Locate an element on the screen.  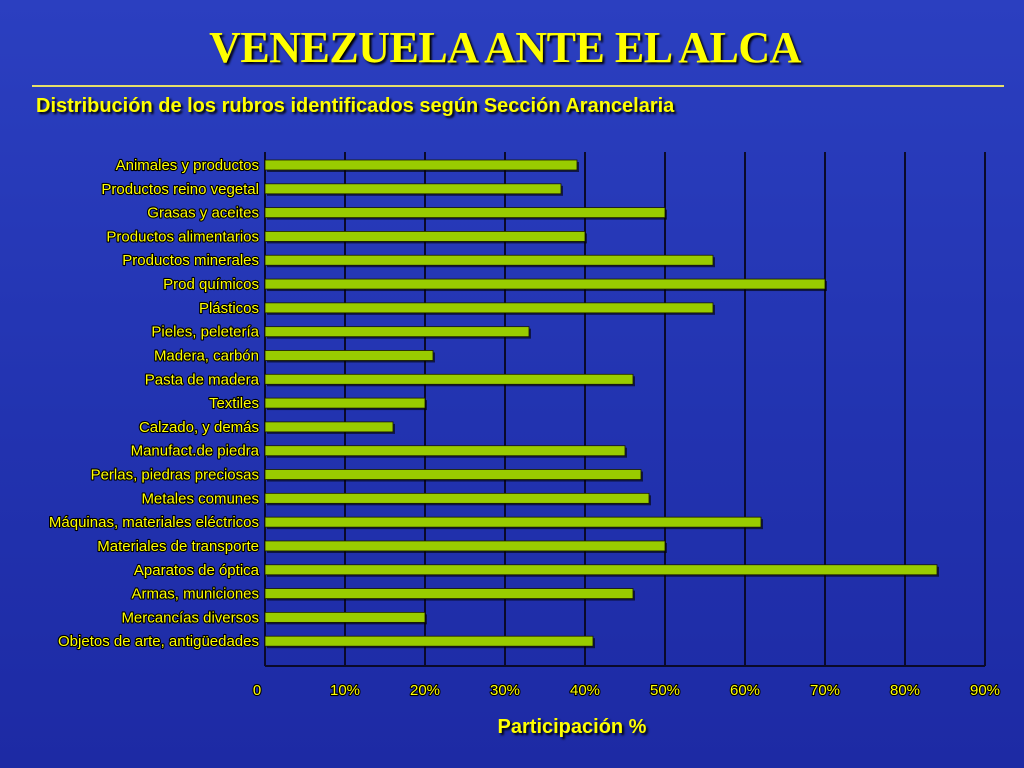
category-label: Pasta de madera is located at coordinates (202, 379).